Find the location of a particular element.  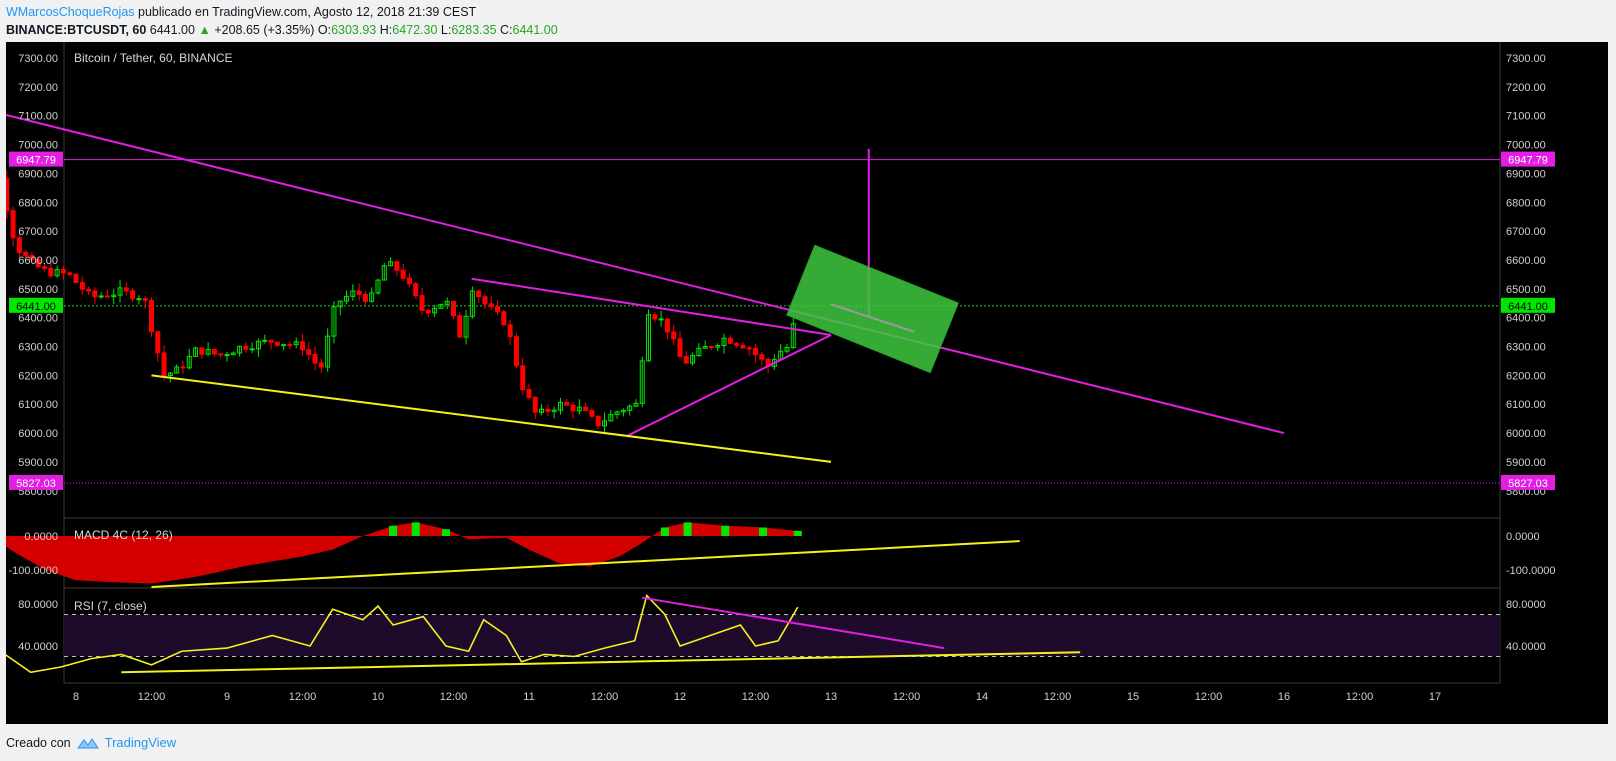

target-box is located at coordinates (872, 309).